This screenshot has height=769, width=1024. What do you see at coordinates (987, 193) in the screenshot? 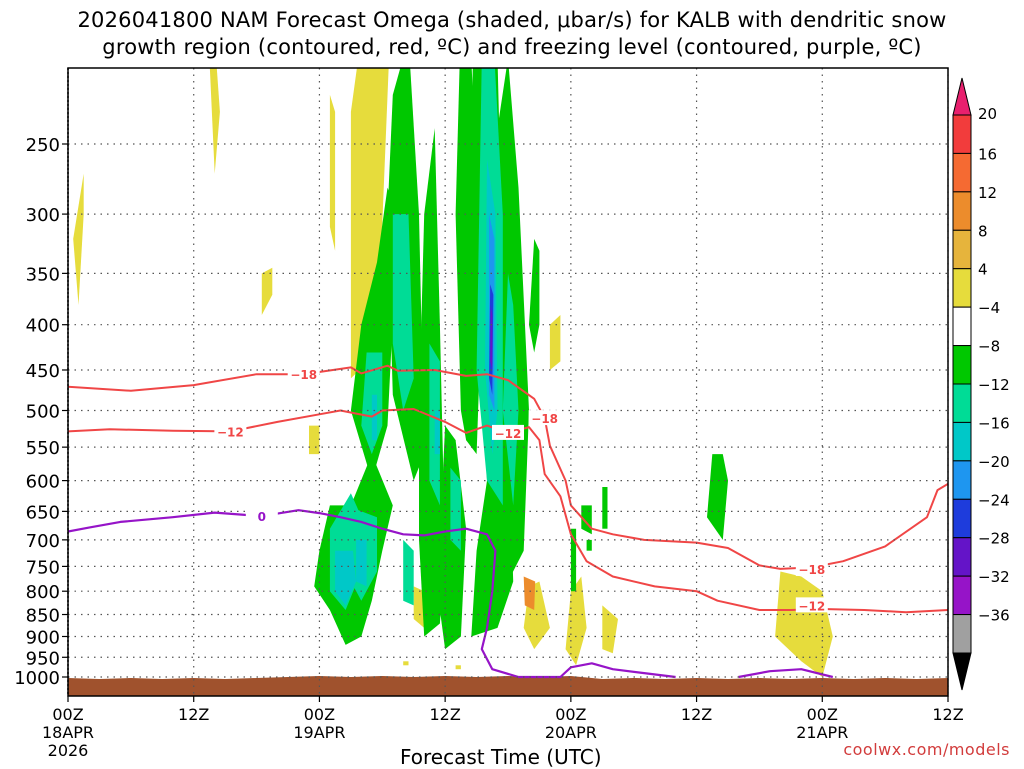
I see `colorbar-label-2: 12` at bounding box center [987, 193].